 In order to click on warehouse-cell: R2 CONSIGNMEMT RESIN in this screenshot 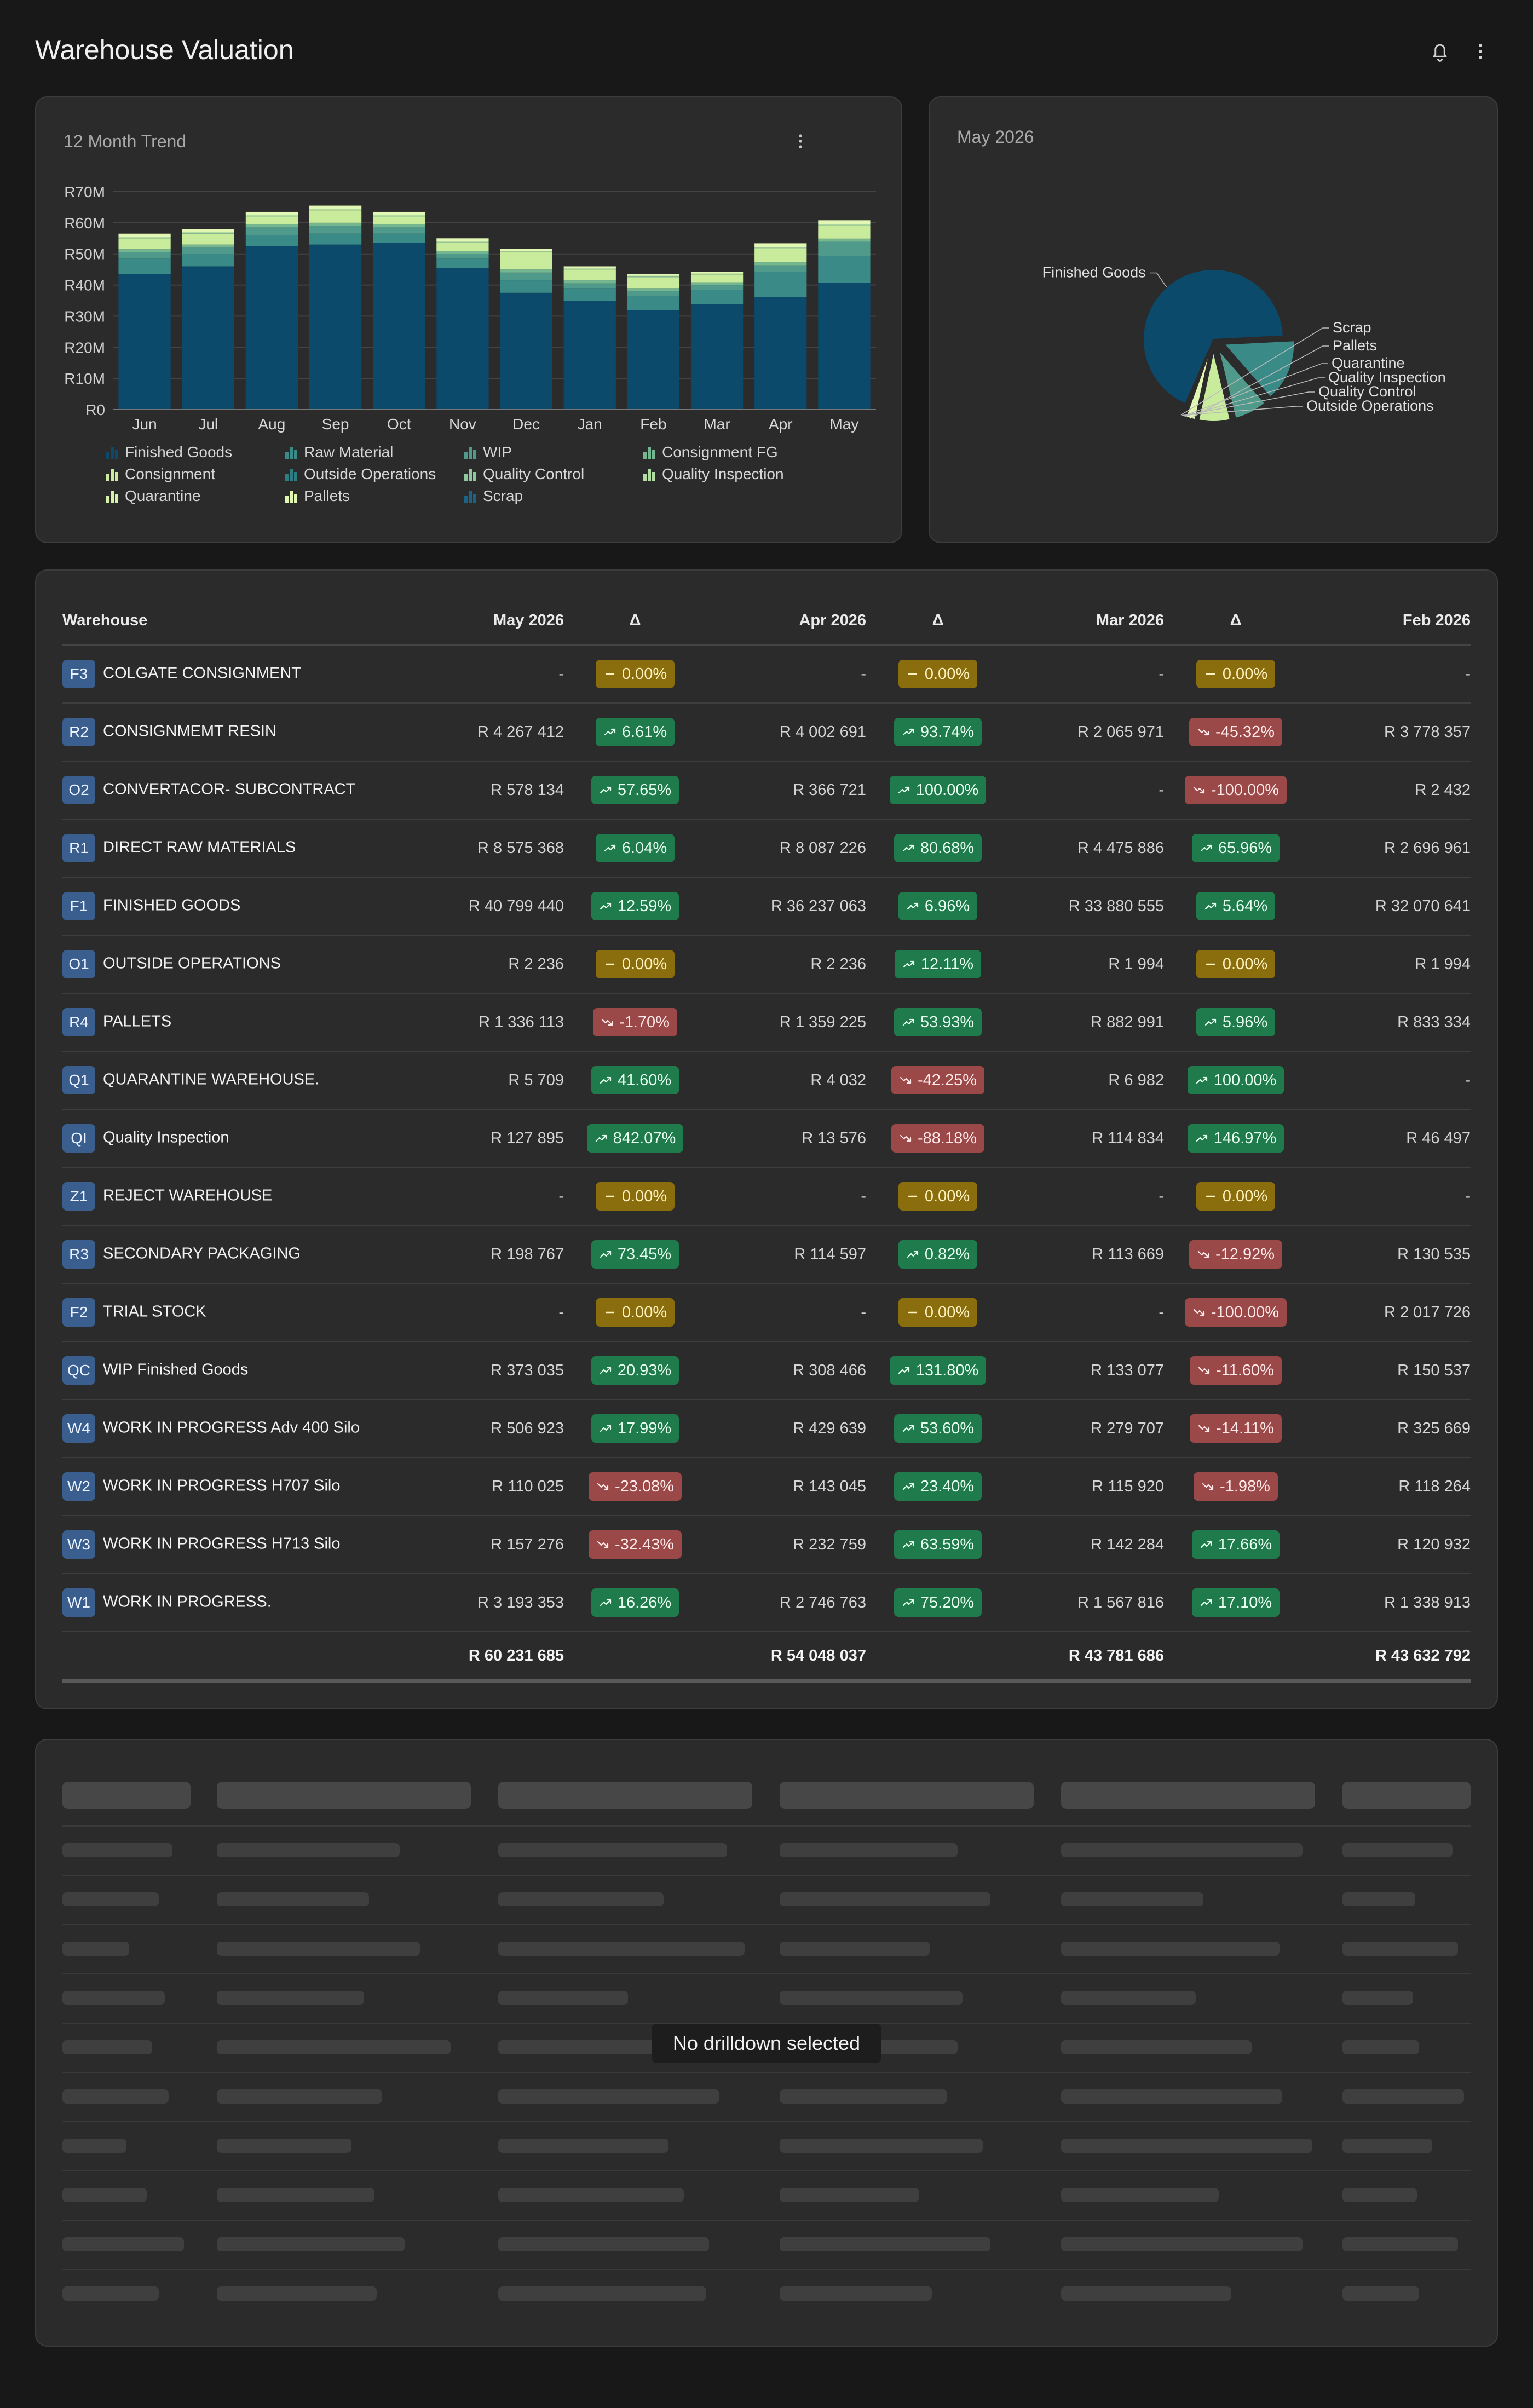, I will do `click(232, 732)`.